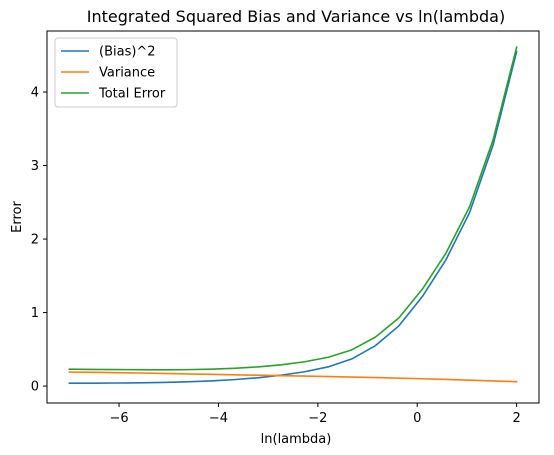 This screenshot has width=554, height=455. I want to click on x-tick-label: −2, so click(317, 418).